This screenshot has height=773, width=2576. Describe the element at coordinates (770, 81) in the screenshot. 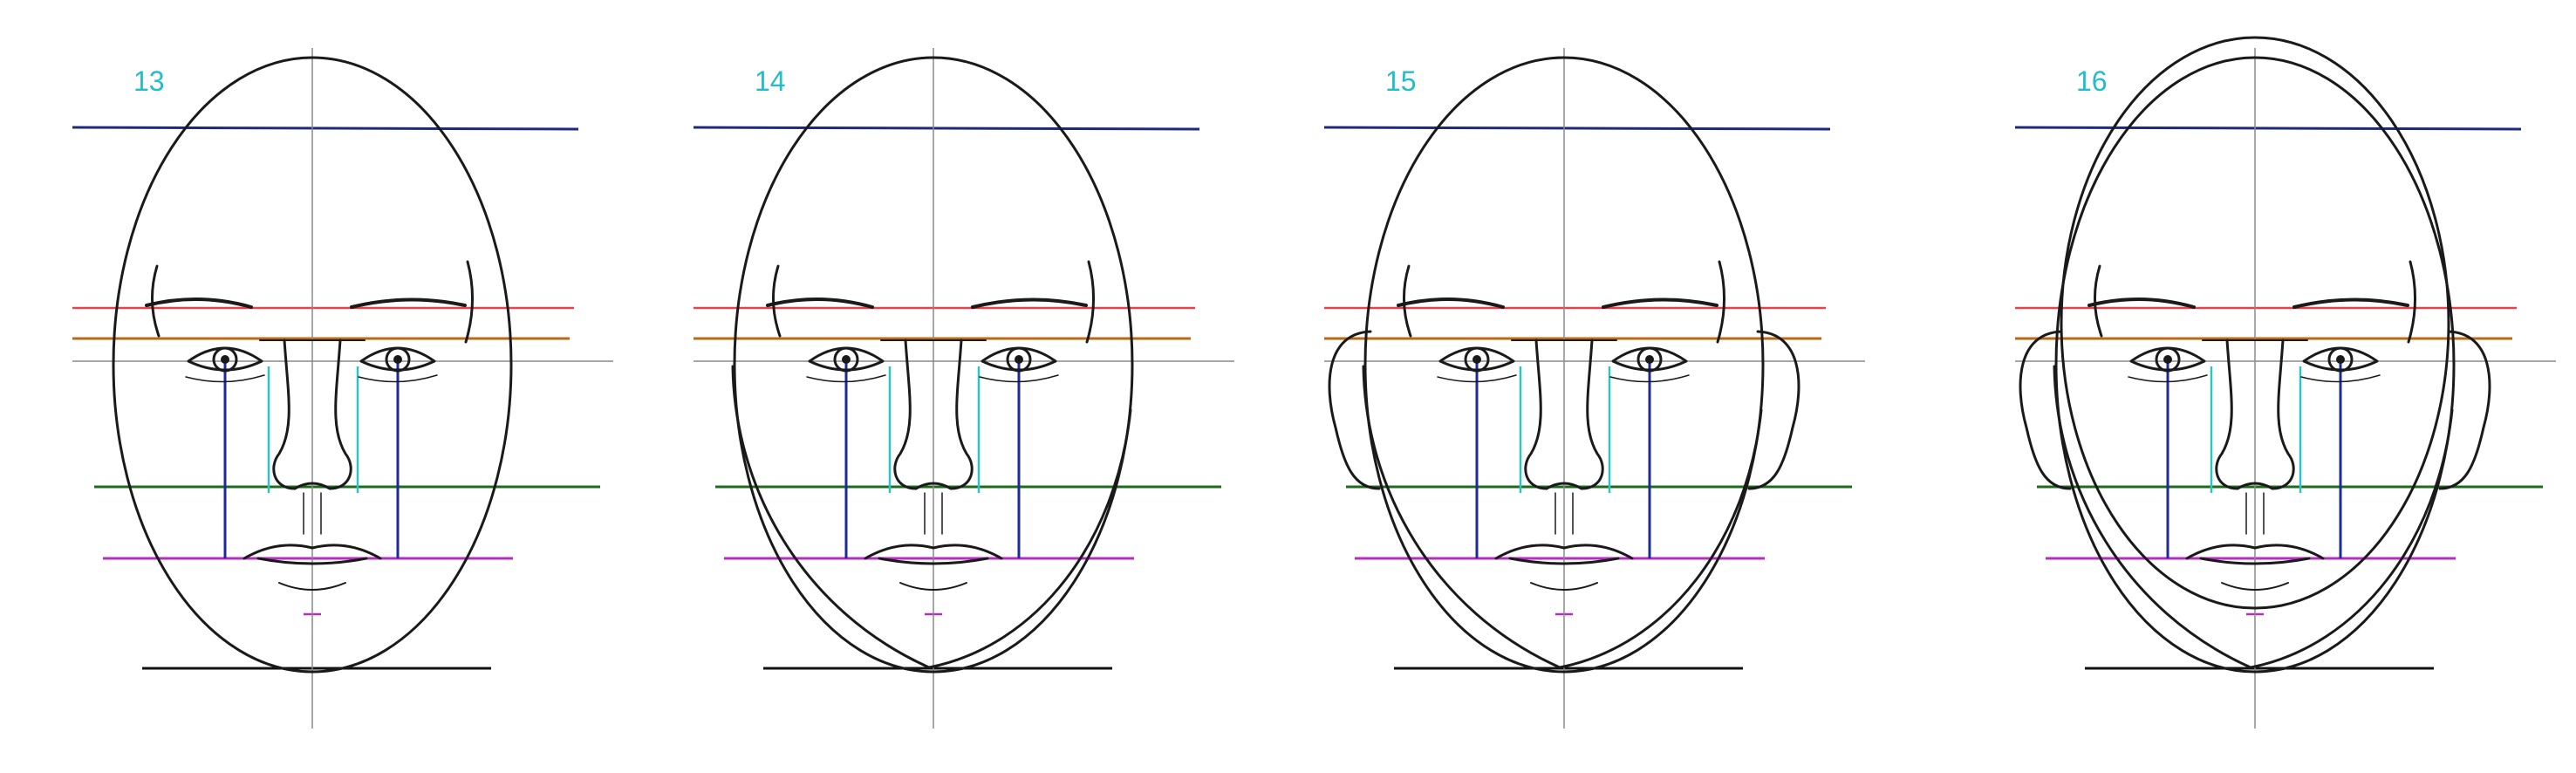

I see `panel-number: 14` at that location.